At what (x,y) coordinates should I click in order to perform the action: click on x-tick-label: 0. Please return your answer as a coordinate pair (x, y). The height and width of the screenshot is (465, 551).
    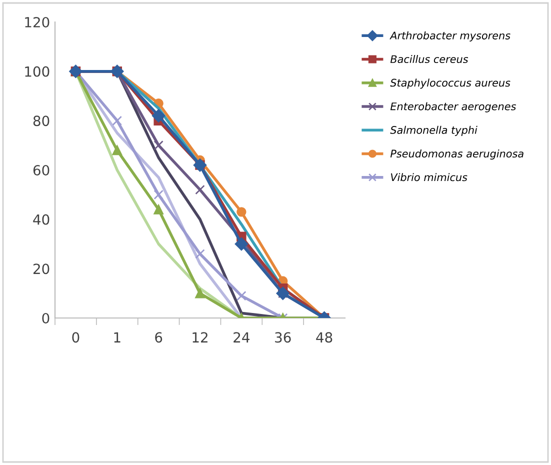
    Looking at the image, I should click on (76, 337).